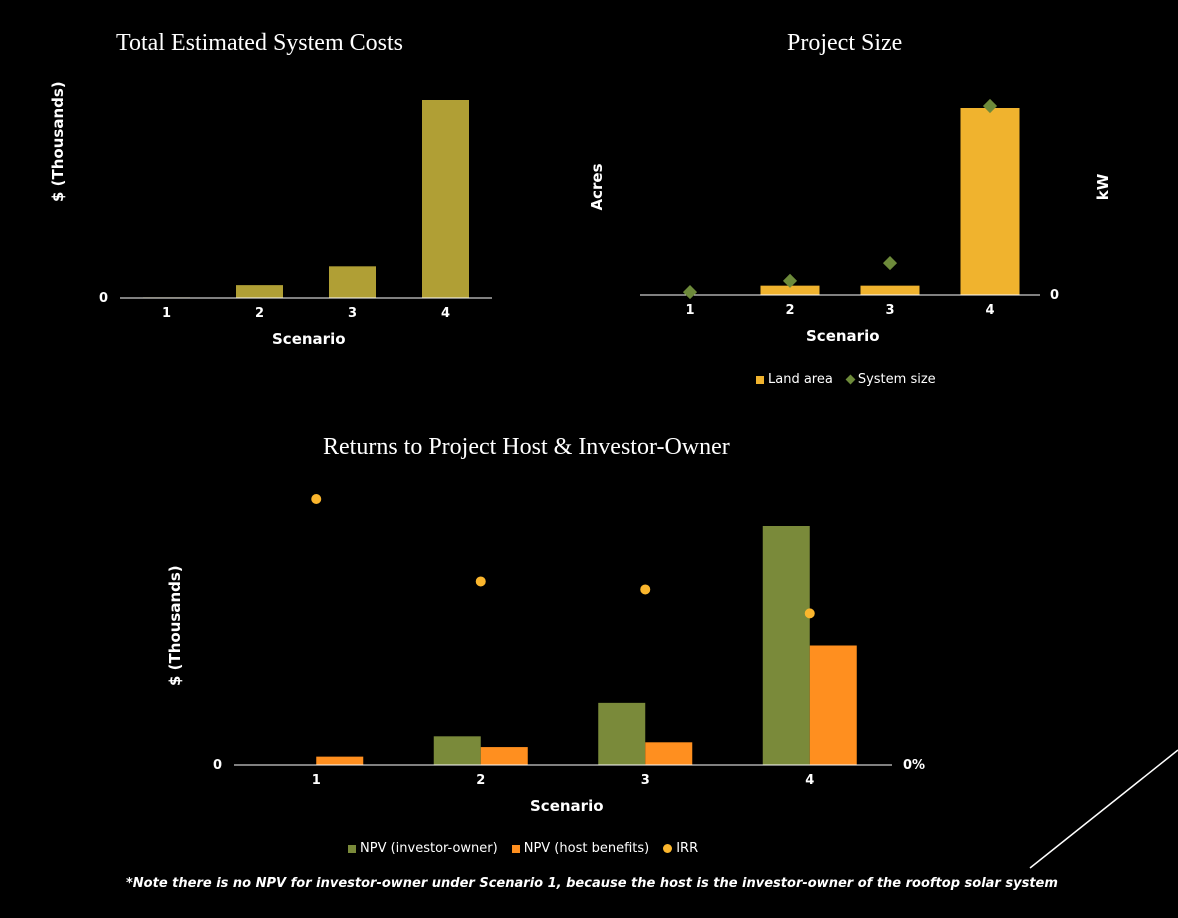 This screenshot has height=918, width=1178. What do you see at coordinates (526, 447) in the screenshot?
I see `chart3-title: Returns to Project Host & Investor-Owner` at bounding box center [526, 447].